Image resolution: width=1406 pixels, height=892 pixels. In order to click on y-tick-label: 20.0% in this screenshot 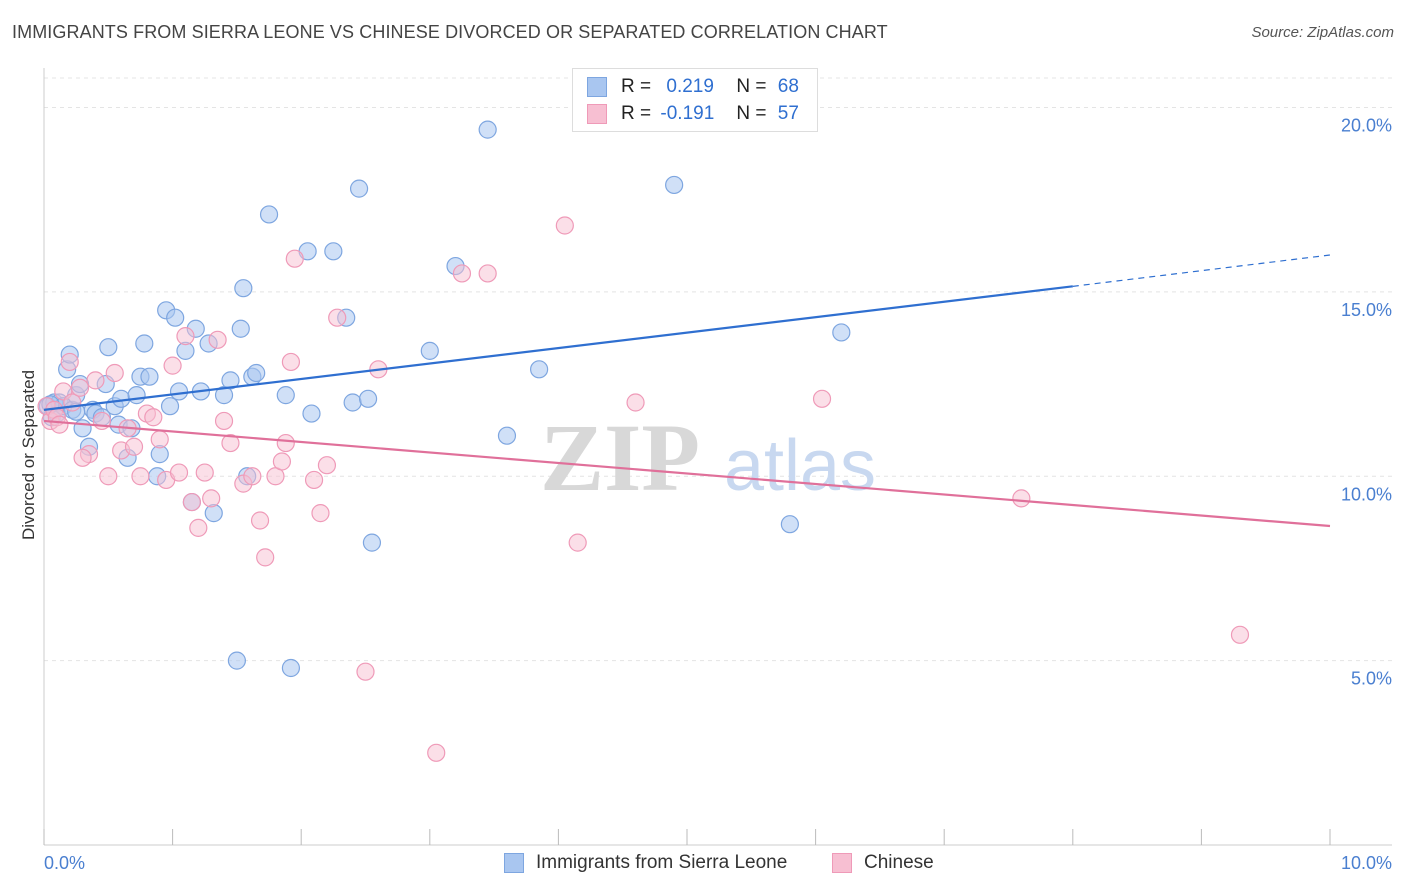, I will do `click(1366, 126)`.